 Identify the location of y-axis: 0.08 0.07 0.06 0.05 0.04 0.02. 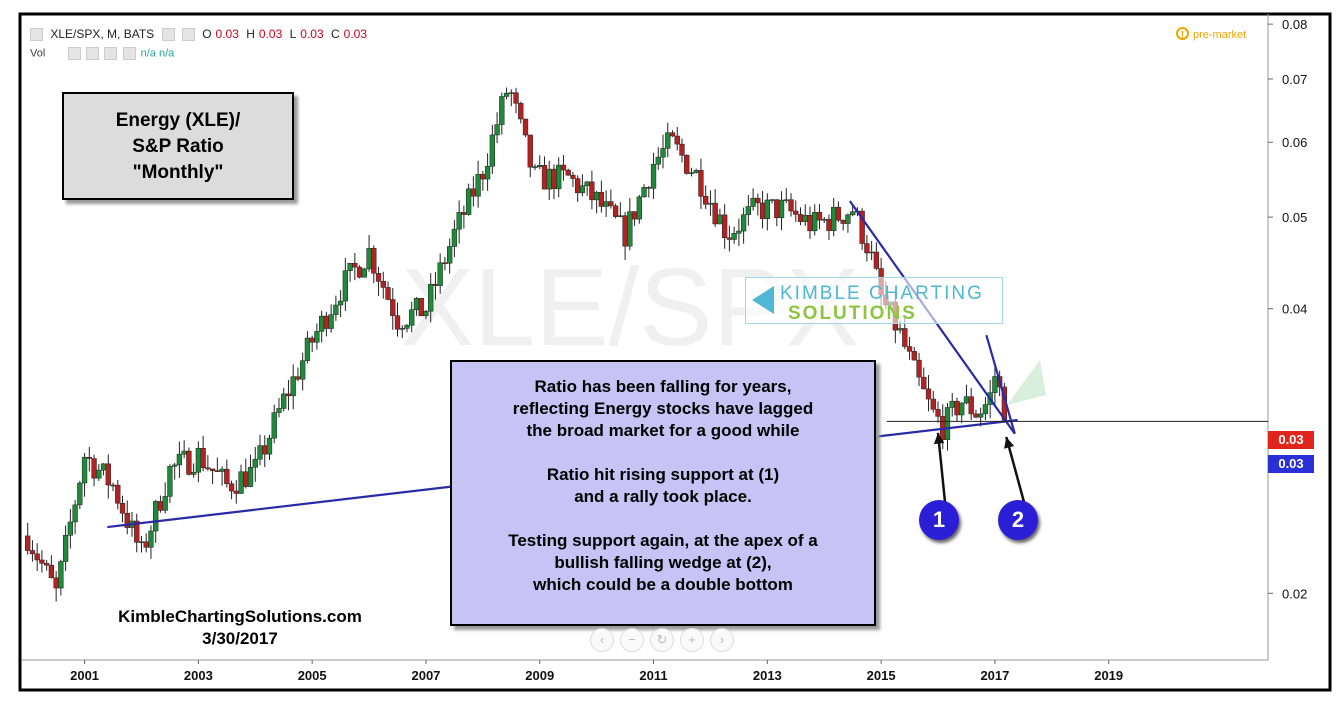
(1287, 309).